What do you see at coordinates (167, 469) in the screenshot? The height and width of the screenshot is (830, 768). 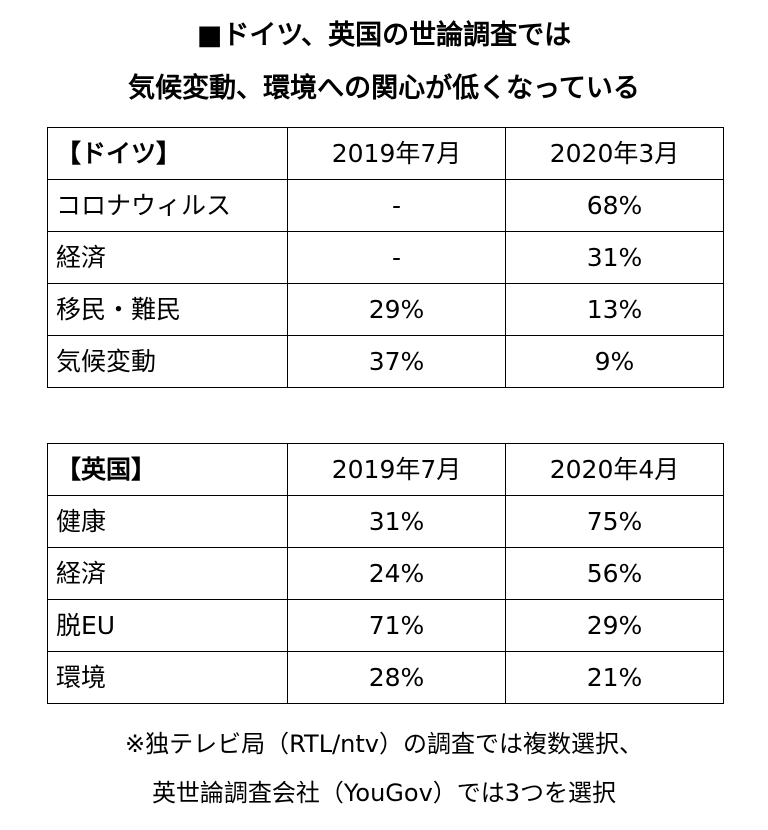 I see `header-cell-country: 【英国】` at bounding box center [167, 469].